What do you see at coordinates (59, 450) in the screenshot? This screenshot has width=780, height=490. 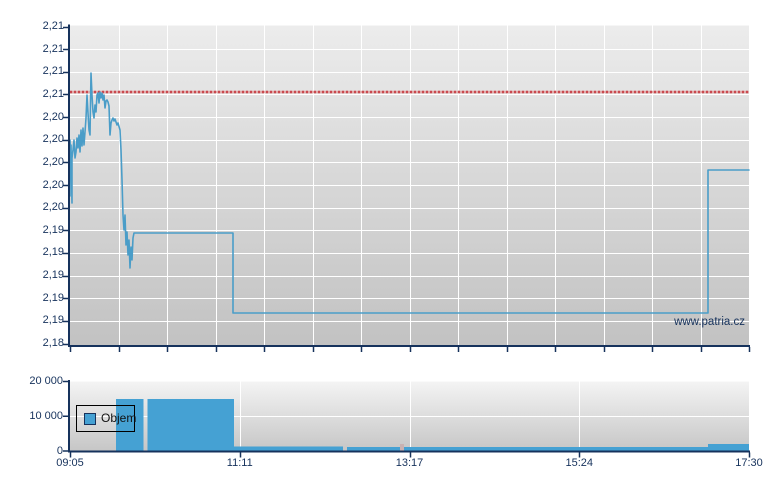 I see `volume-y-axis-label: 0` at bounding box center [59, 450].